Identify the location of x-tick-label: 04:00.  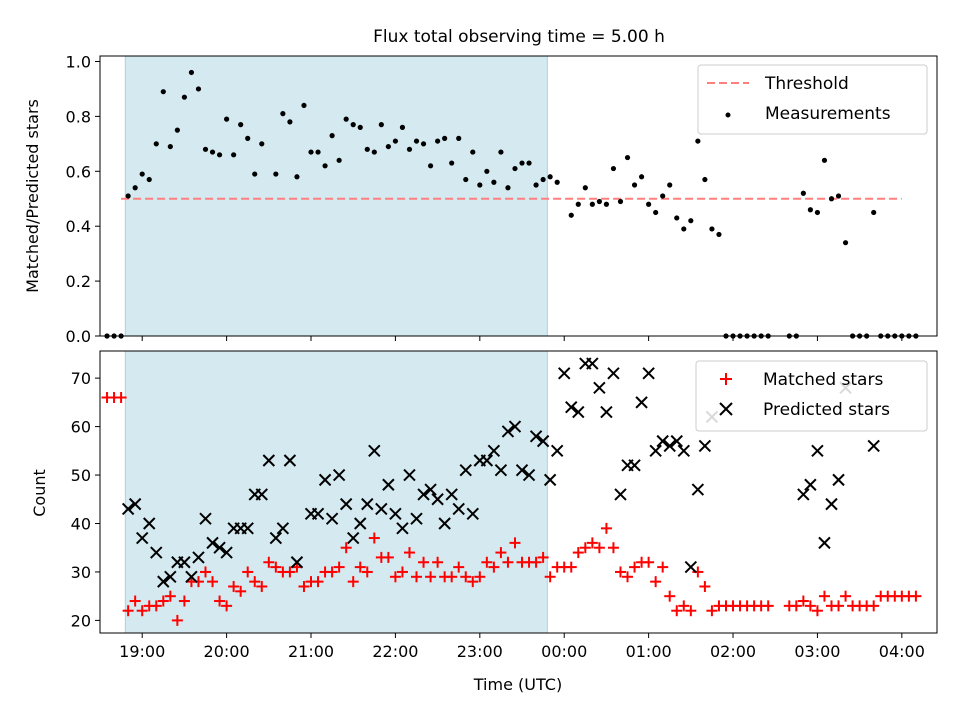
(902, 651).